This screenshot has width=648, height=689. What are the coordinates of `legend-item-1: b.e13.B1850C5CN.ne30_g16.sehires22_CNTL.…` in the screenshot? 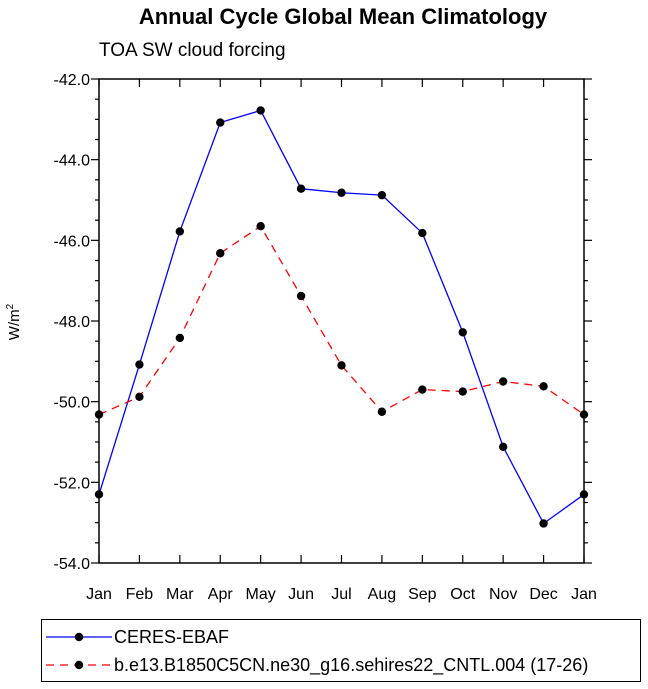 It's located at (341, 665).